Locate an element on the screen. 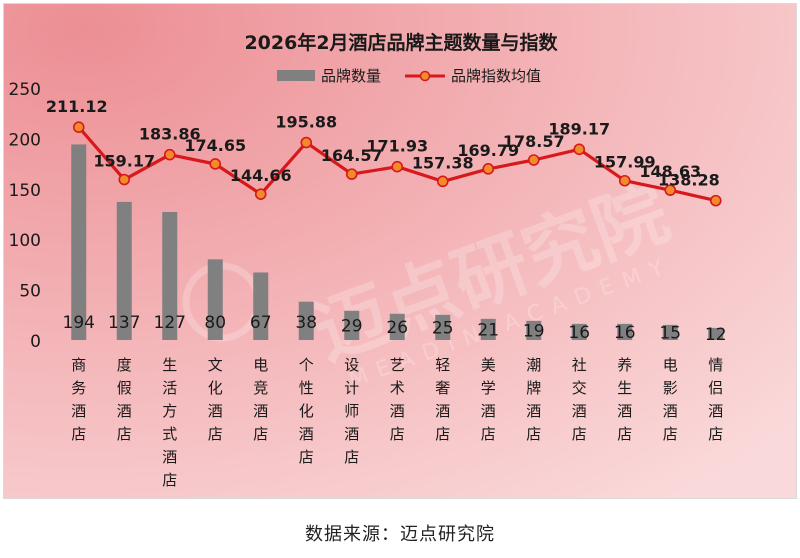  x-tick-char: 活 is located at coordinates (169, 388).